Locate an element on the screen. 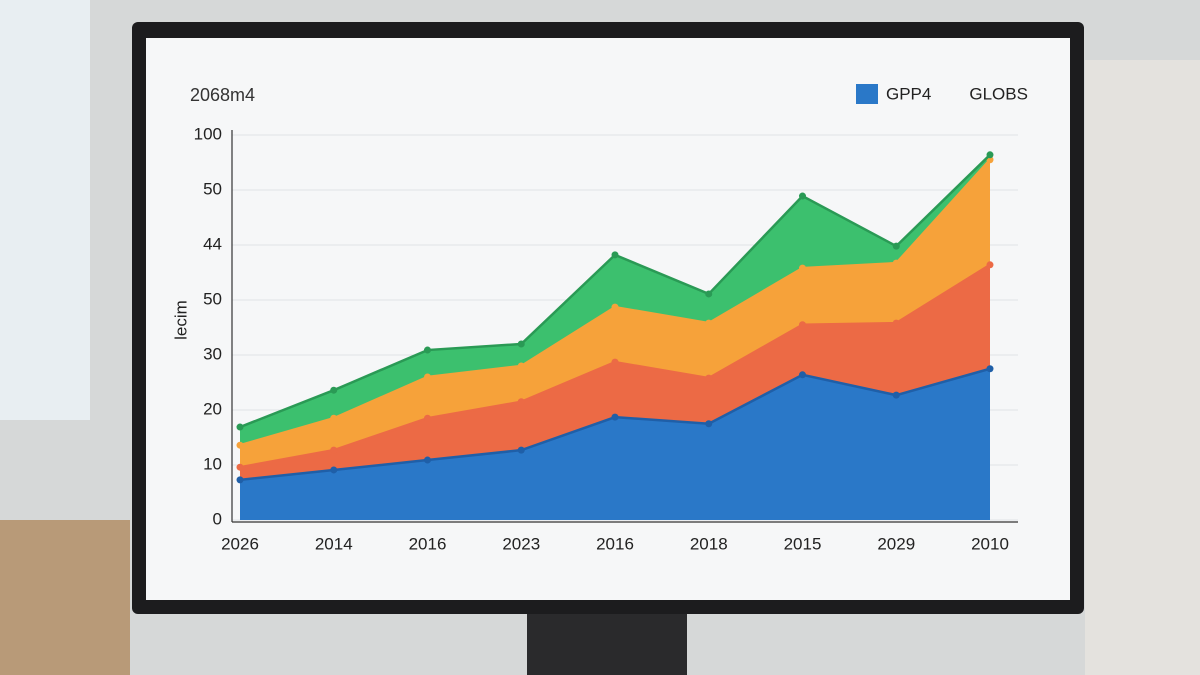  x-tick-label: 2015 is located at coordinates (803, 543).